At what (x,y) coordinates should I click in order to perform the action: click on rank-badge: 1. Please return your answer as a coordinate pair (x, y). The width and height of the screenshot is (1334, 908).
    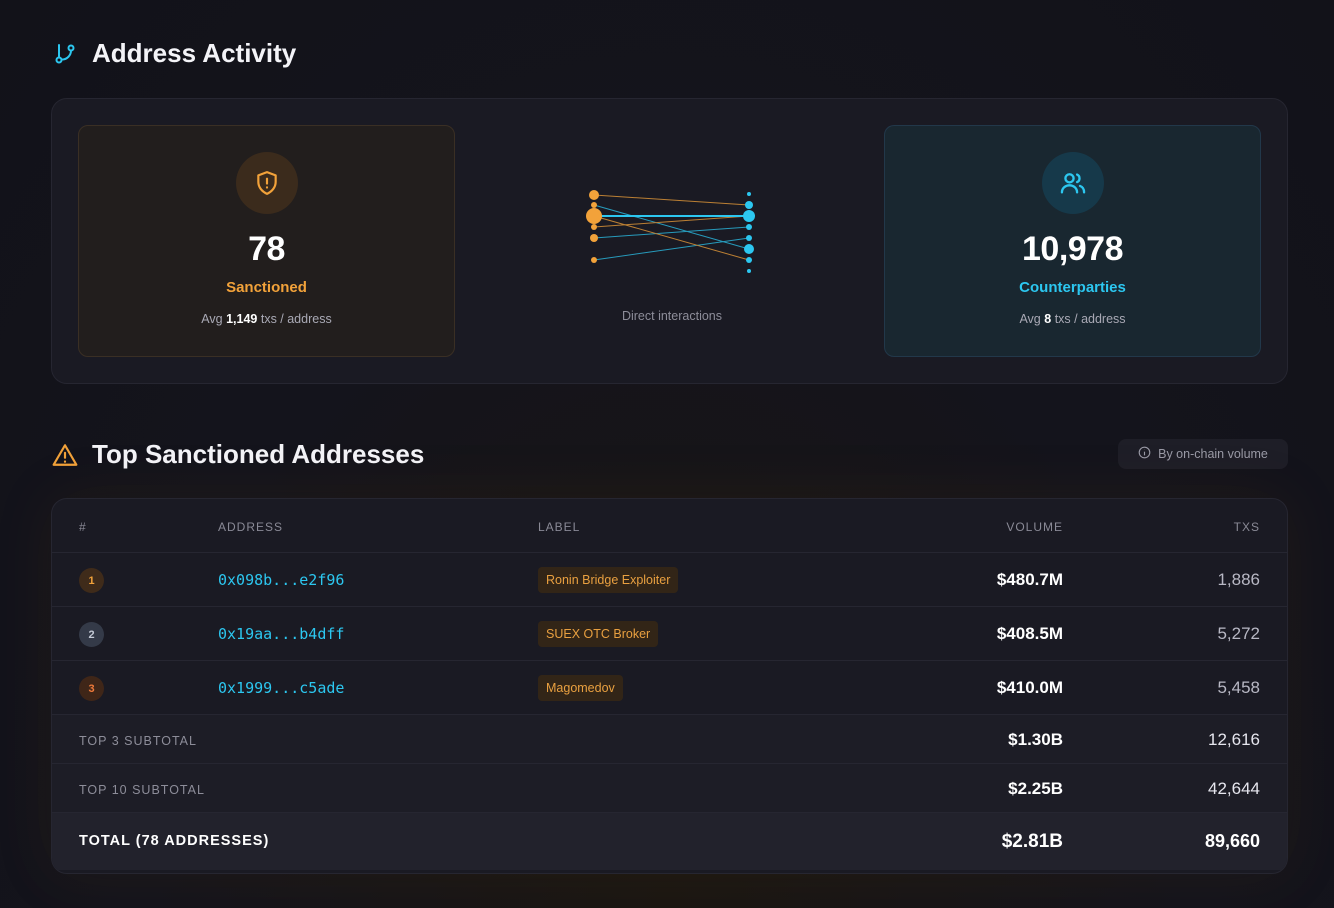
    Looking at the image, I should click on (91, 580).